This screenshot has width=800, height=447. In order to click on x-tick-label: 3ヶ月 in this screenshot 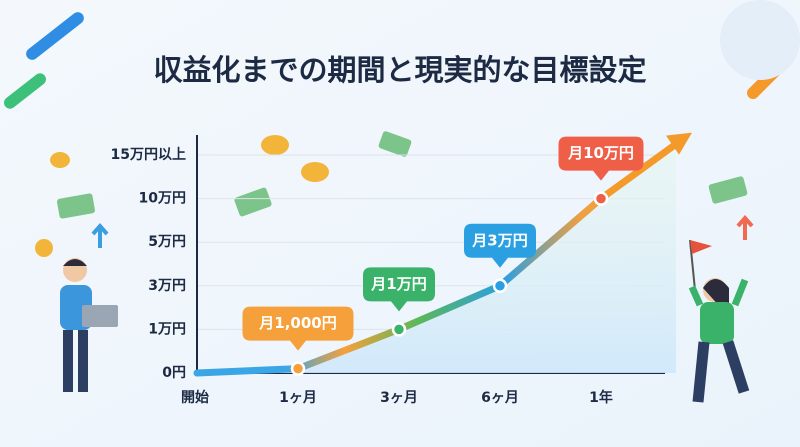, I will do `click(399, 398)`.